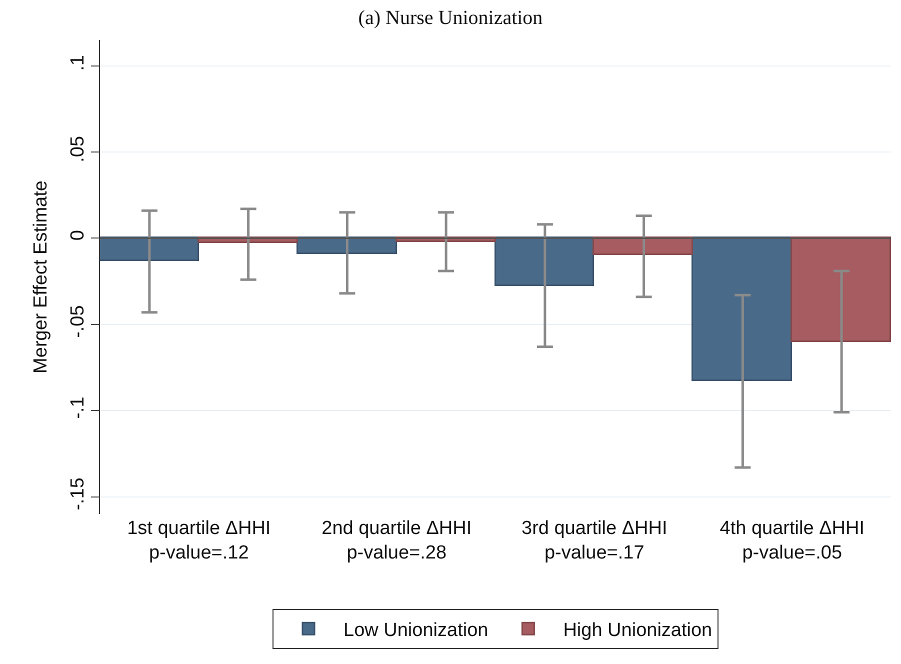  What do you see at coordinates (199, 541) in the screenshot?
I see `x-tick-label: 1st quartile ΔHHI p-value=.12` at bounding box center [199, 541].